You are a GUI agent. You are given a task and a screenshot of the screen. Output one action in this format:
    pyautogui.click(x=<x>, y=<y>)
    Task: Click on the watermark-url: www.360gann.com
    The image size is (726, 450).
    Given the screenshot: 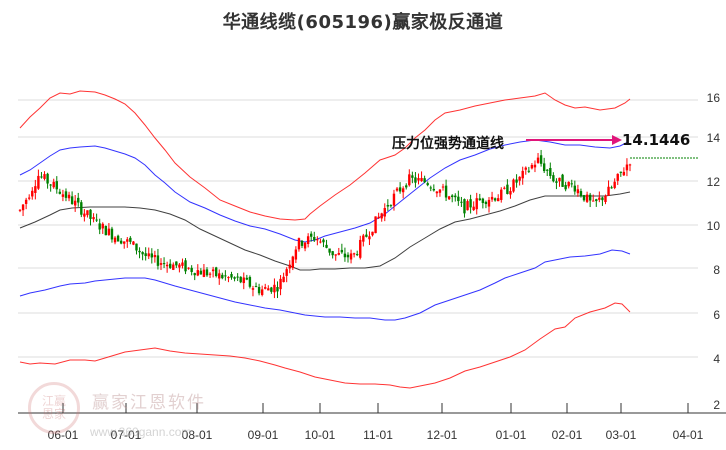 What is the action you would take?
    pyautogui.click(x=141, y=432)
    